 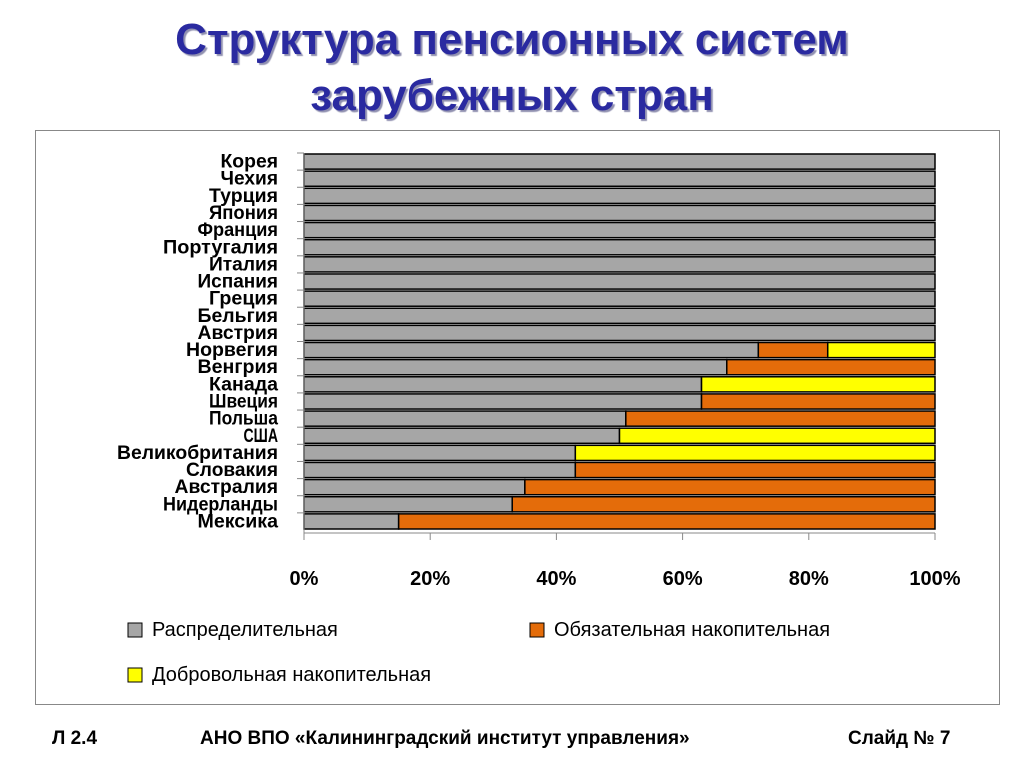 I want to click on category-label: Канада, so click(x=243, y=384).